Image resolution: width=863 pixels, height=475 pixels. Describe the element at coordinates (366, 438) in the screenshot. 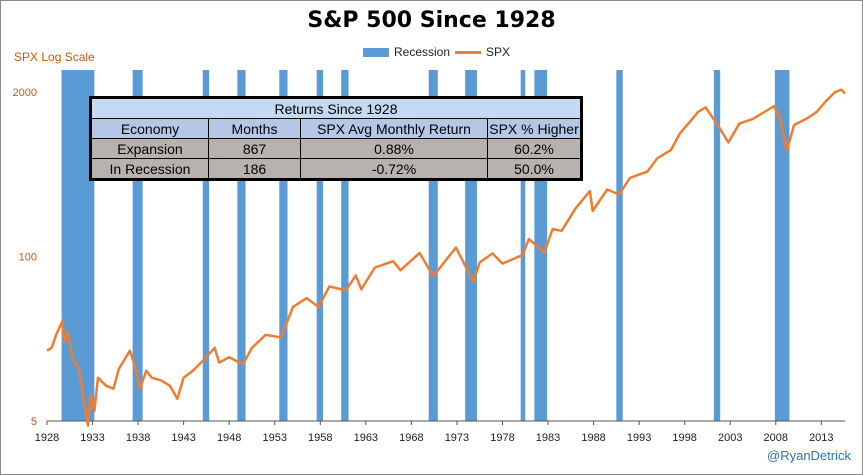

I see `x-tick-label: 1963` at that location.